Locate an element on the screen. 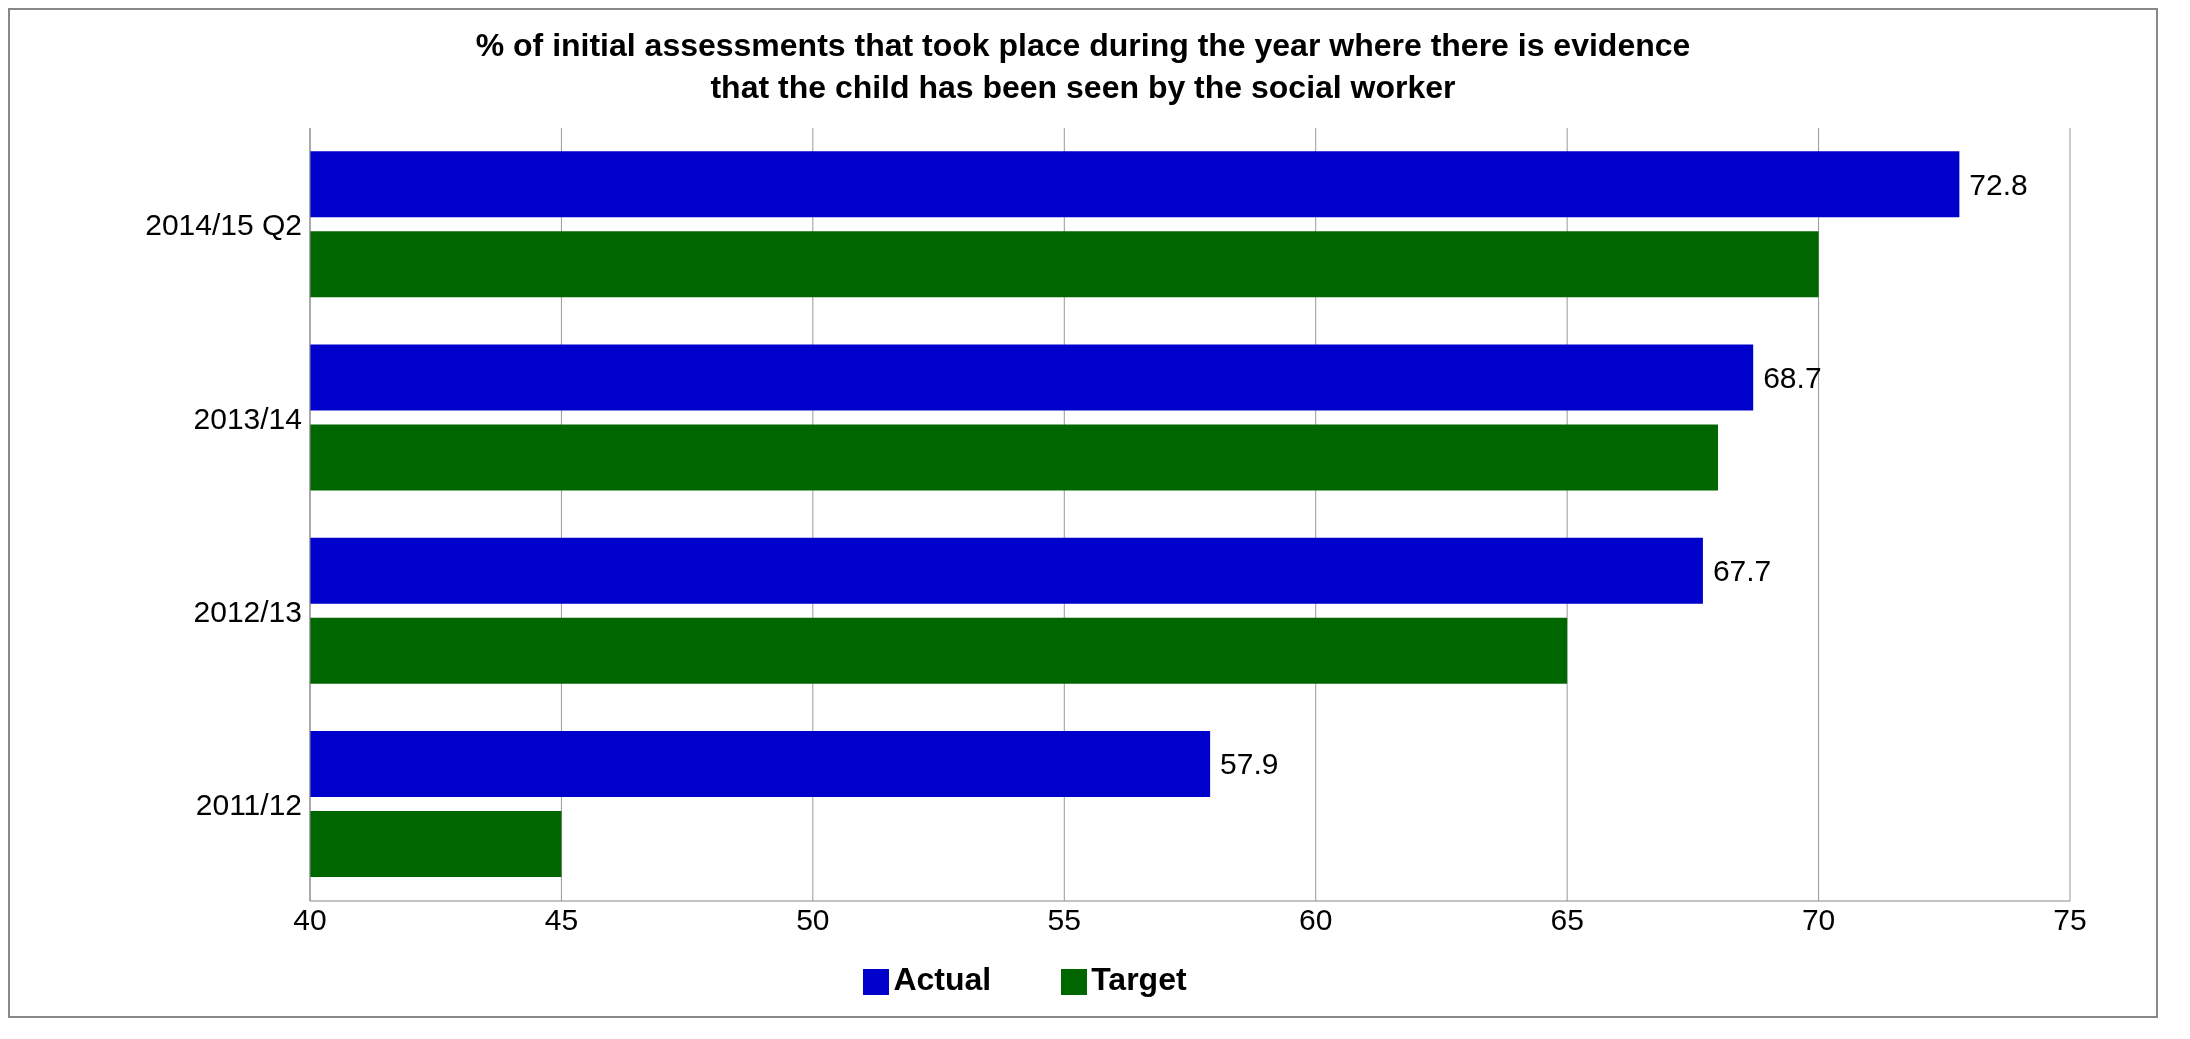 The image size is (2190, 1039). x-tick-label: 45 is located at coordinates (561, 920).